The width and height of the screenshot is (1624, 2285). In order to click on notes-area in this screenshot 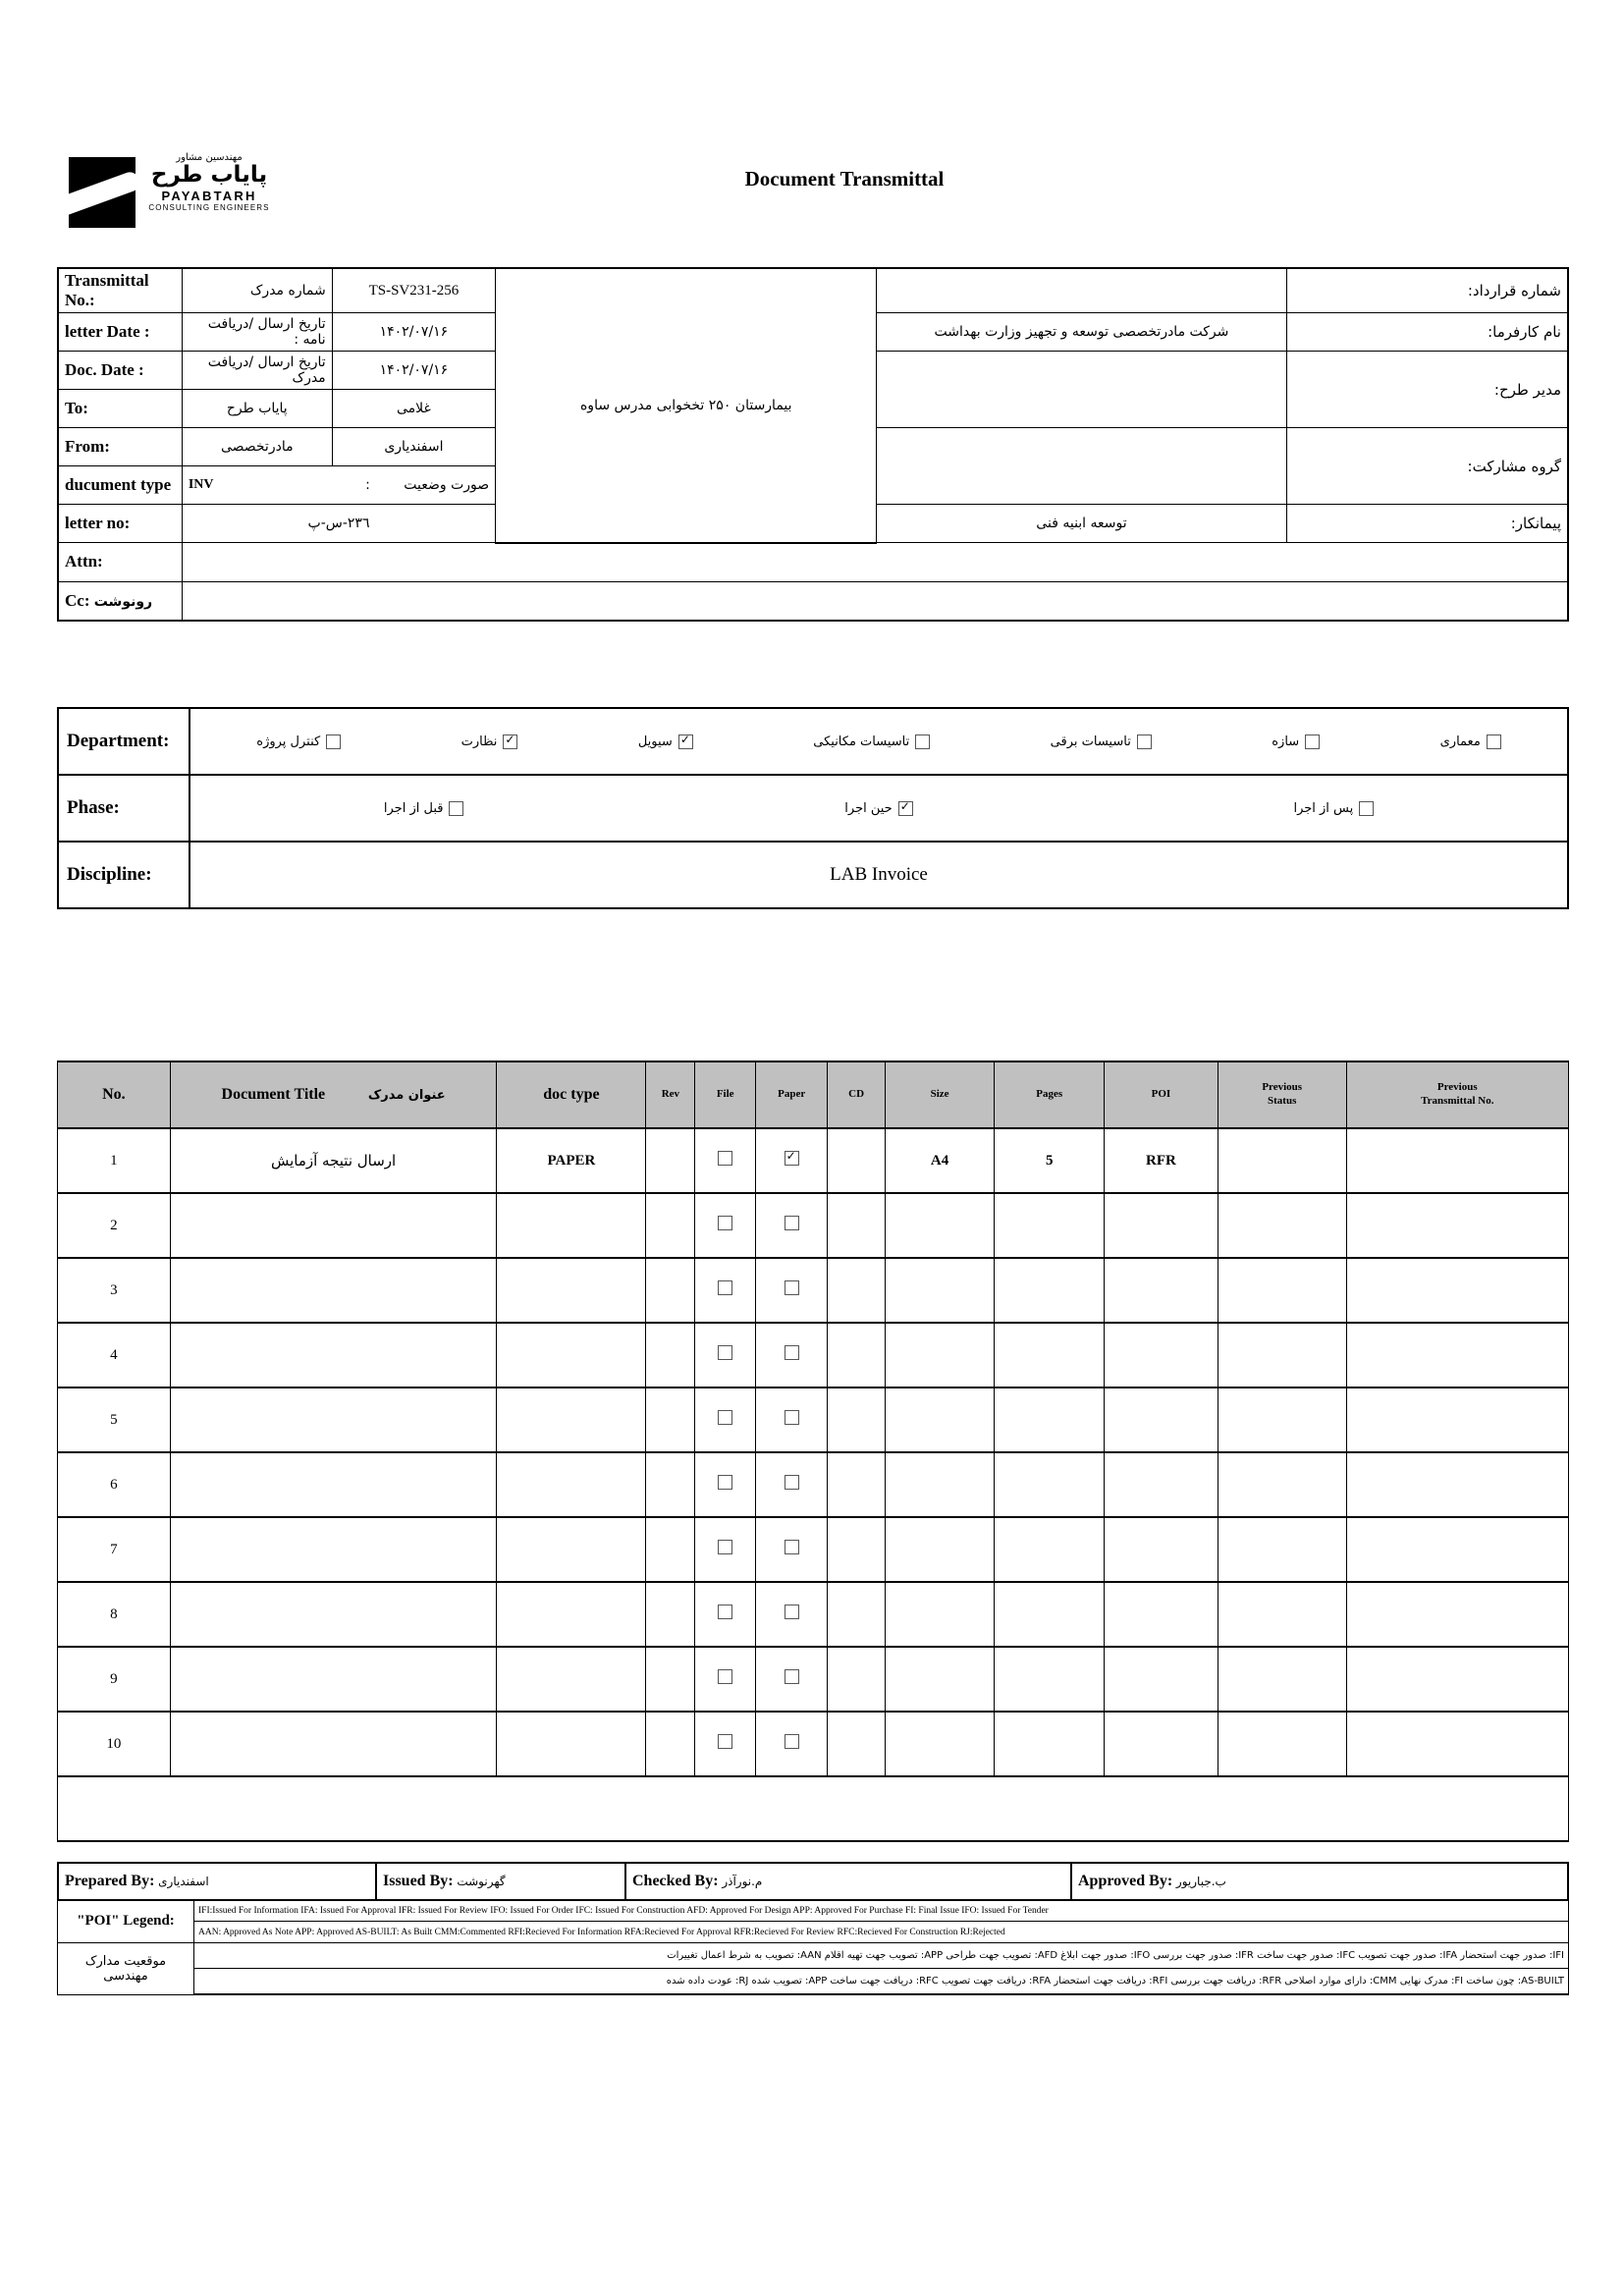, I will do `click(813, 1808)`.